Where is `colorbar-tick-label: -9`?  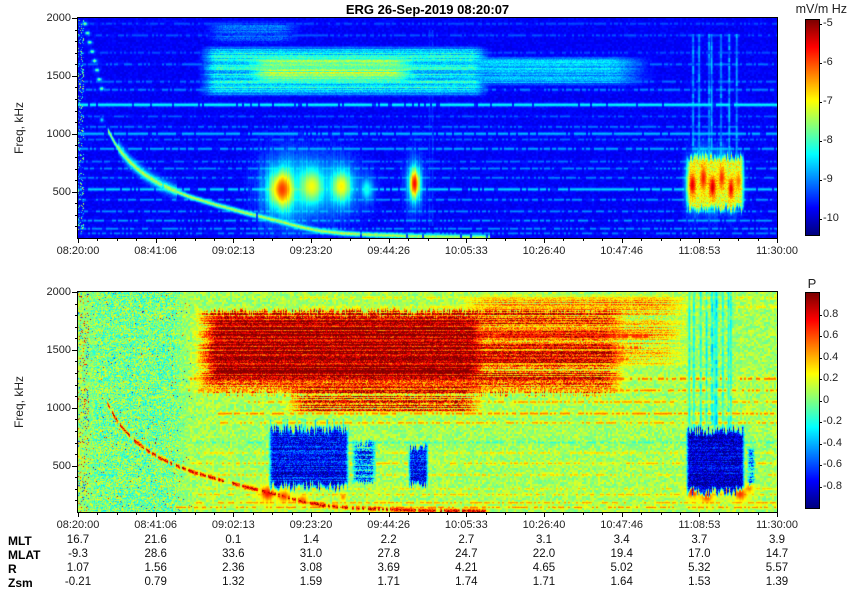
colorbar-tick-label: -9 is located at coordinates (828, 179).